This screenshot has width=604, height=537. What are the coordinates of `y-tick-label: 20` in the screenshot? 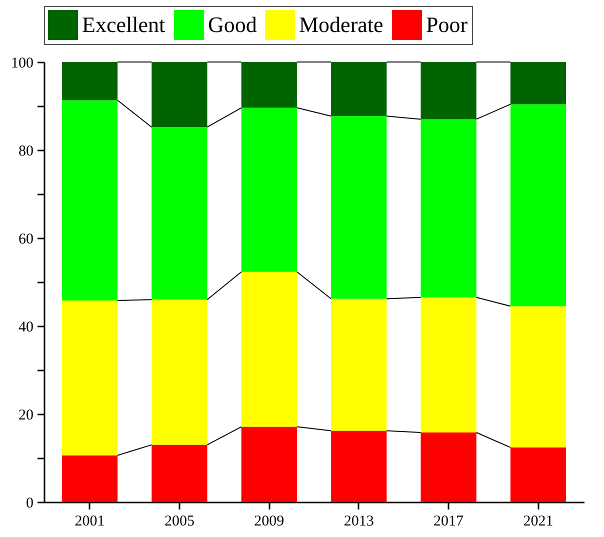 It's located at (26, 416).